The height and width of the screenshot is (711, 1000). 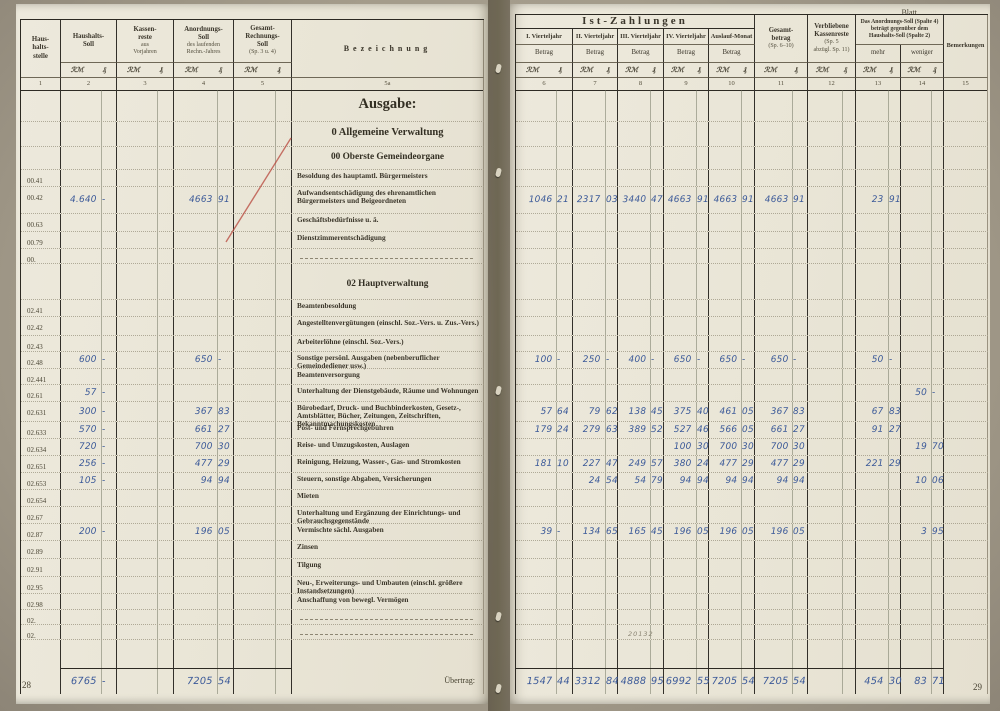 I want to click on col-haushaltsstelle-label: Haus- halts- stelle, so click(x=40, y=48).